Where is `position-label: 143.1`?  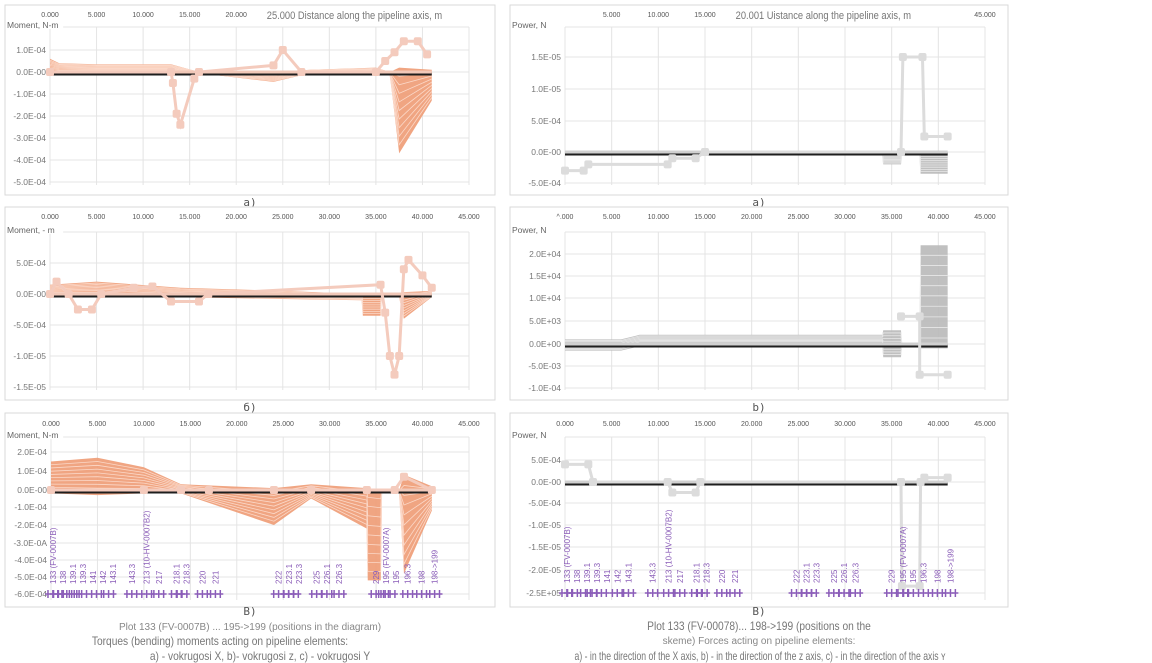
position-label: 143.1 is located at coordinates (113, 573).